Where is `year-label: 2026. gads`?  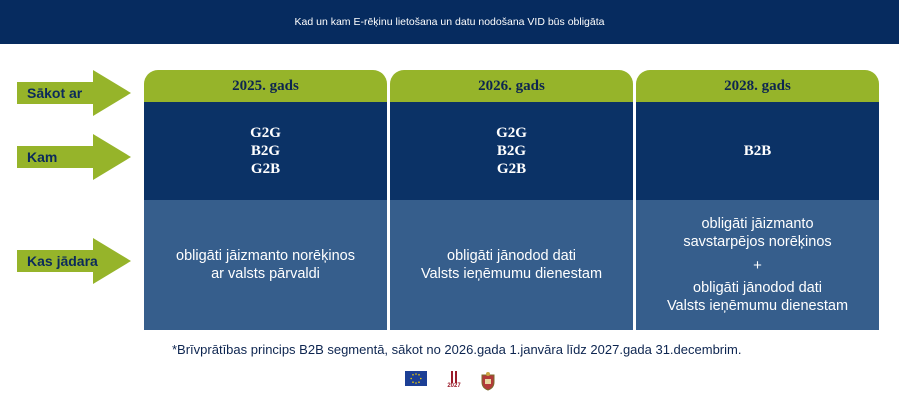 year-label: 2026. gads is located at coordinates (511, 85).